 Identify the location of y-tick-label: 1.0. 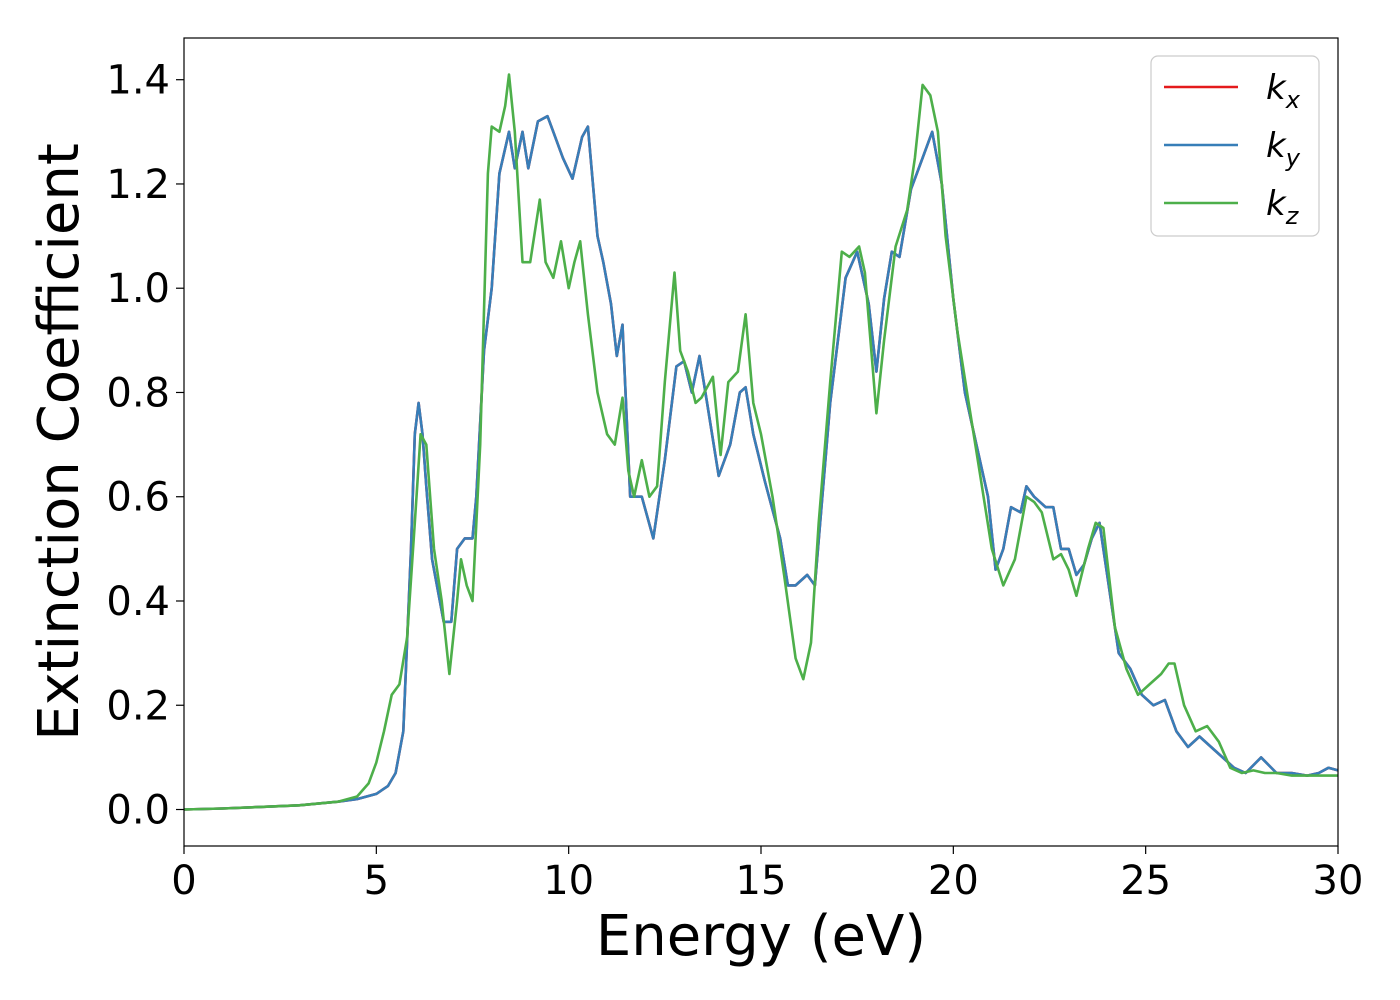
(138, 289).